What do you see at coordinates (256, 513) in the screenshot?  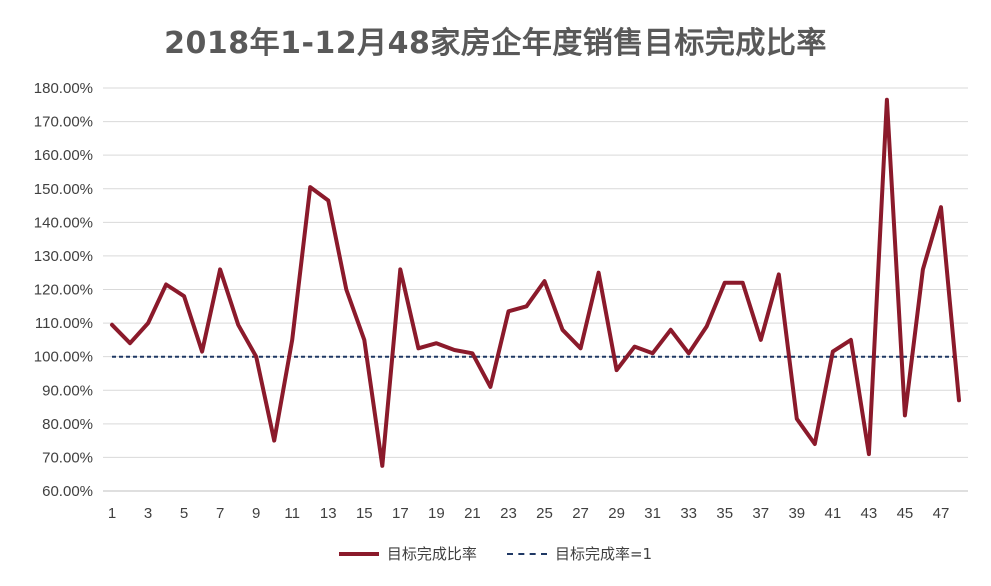 I see `x-tick-label: 9` at bounding box center [256, 513].